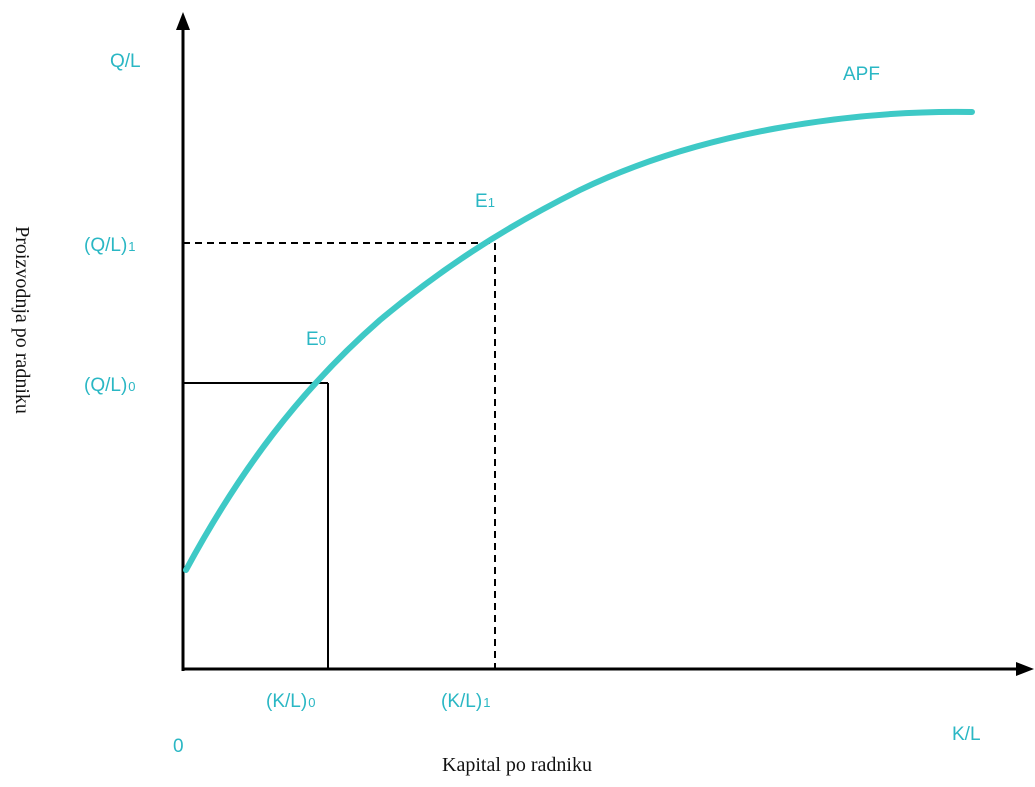 The image size is (1035, 787). Describe the element at coordinates (110, 385) in the screenshot. I see `ql0-label: (Q/L)0` at that location.